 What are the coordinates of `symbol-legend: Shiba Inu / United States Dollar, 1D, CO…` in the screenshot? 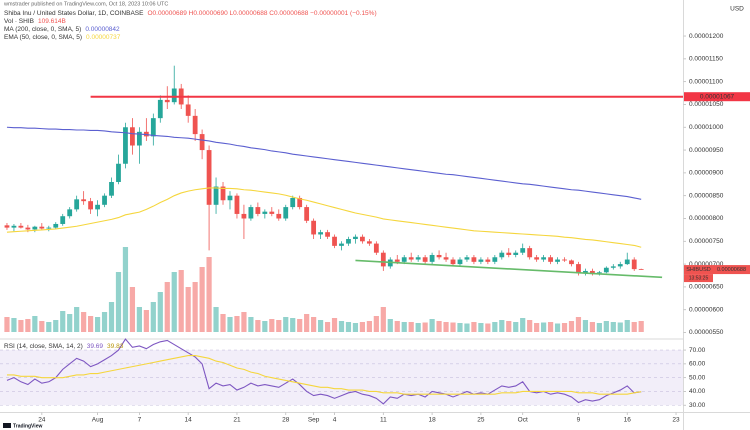 It's located at (190, 13).